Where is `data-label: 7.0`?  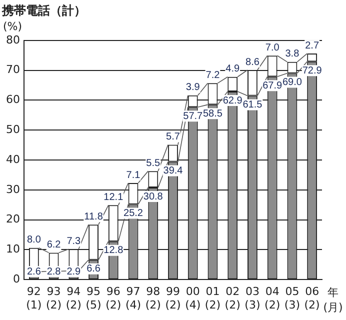 data-label: 7.0 is located at coordinates (272, 48).